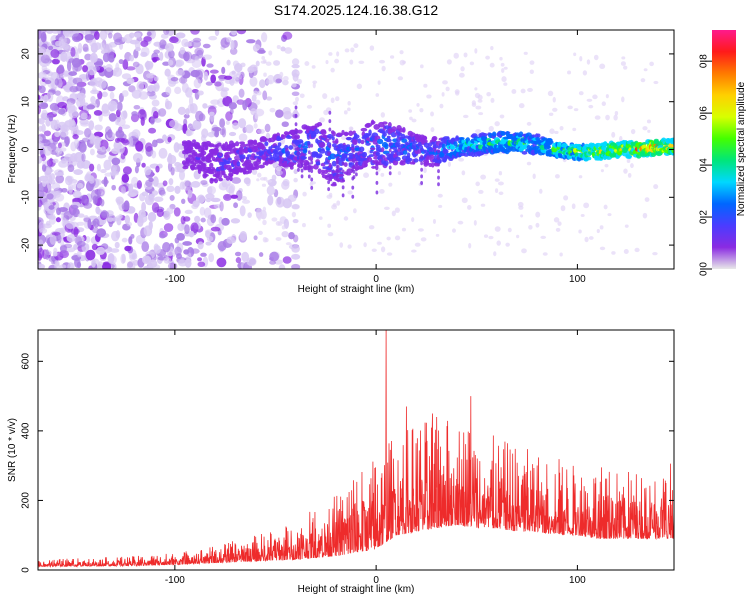  What do you see at coordinates (577, 580) in the screenshot?
I see `x-tick-label: 100` at bounding box center [577, 580].